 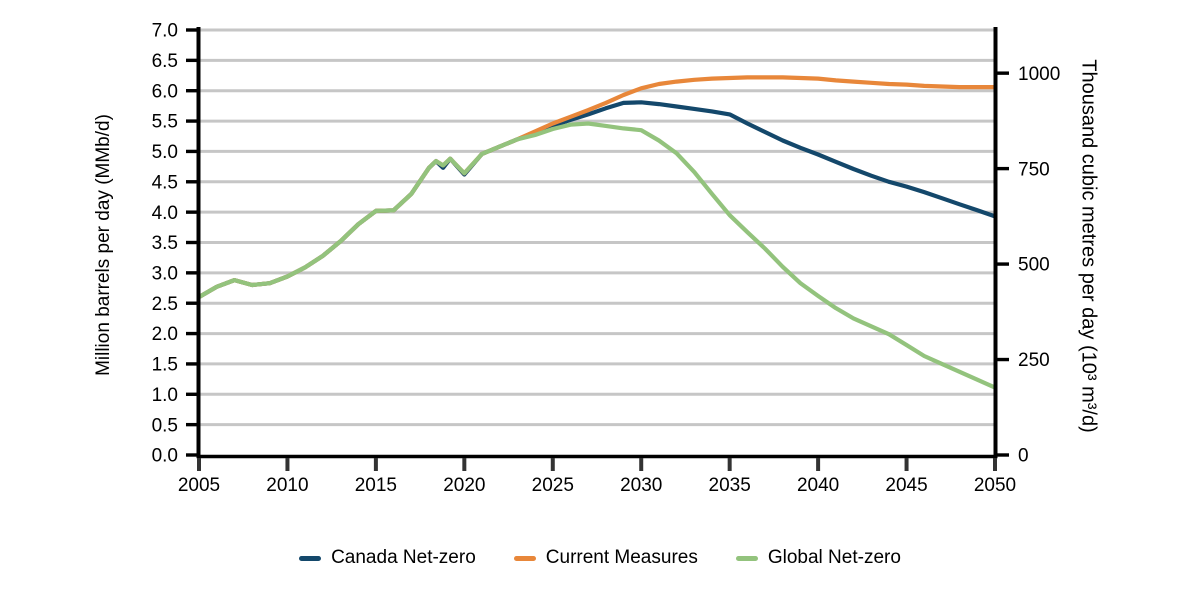 What do you see at coordinates (165, 243) in the screenshot?
I see `left-axis-tick-label: 3.5` at bounding box center [165, 243].